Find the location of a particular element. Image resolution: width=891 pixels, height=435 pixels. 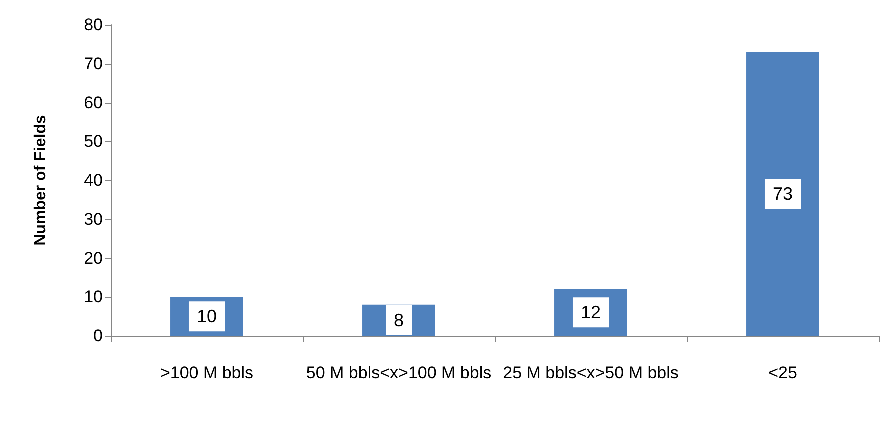

data-label: 12 is located at coordinates (591, 312).